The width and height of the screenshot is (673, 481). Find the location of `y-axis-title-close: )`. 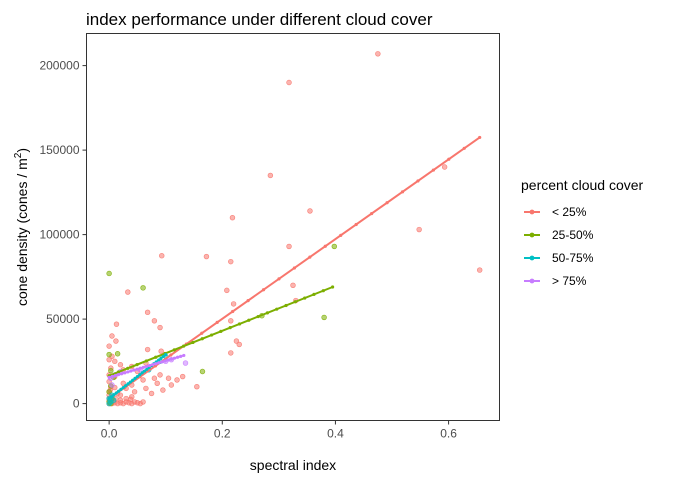

y-axis-title-close: ) is located at coordinates (22, 150).